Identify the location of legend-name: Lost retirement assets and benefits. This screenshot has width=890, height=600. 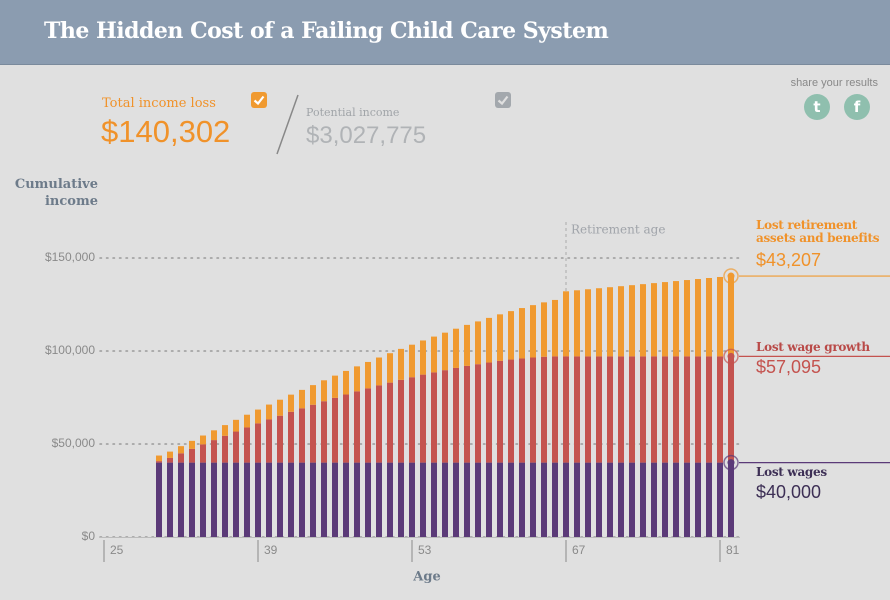
(818, 231).